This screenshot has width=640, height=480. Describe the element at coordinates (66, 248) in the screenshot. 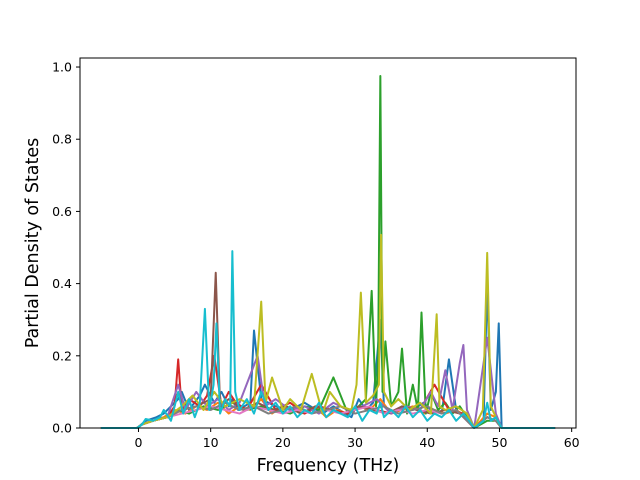

I see `y-axis: 0.0 0.2 0.4 0.6 0.8 1.0` at that location.